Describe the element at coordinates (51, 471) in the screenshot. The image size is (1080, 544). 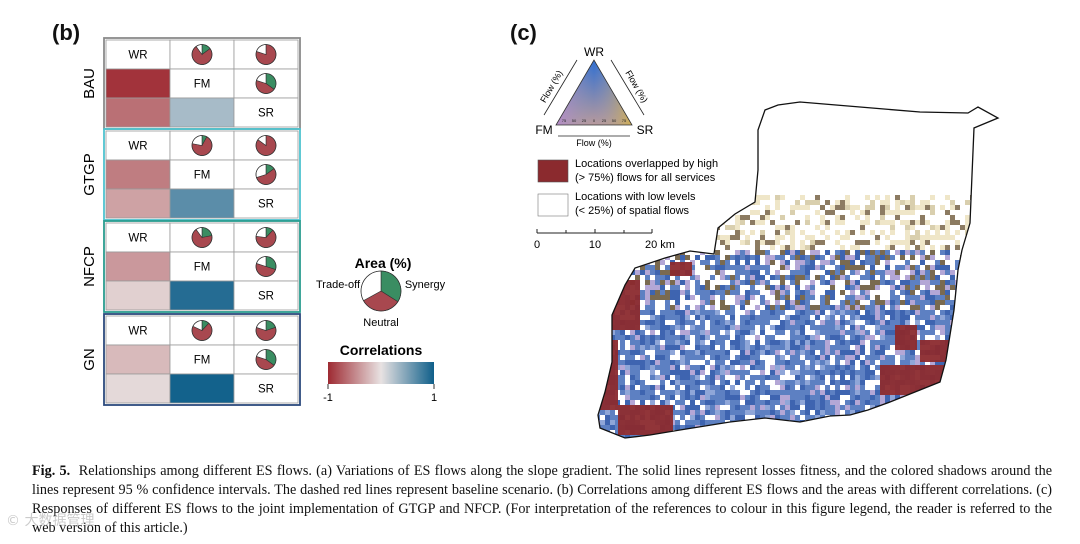
I see `caption-lead: Fig. 5.` at that location.